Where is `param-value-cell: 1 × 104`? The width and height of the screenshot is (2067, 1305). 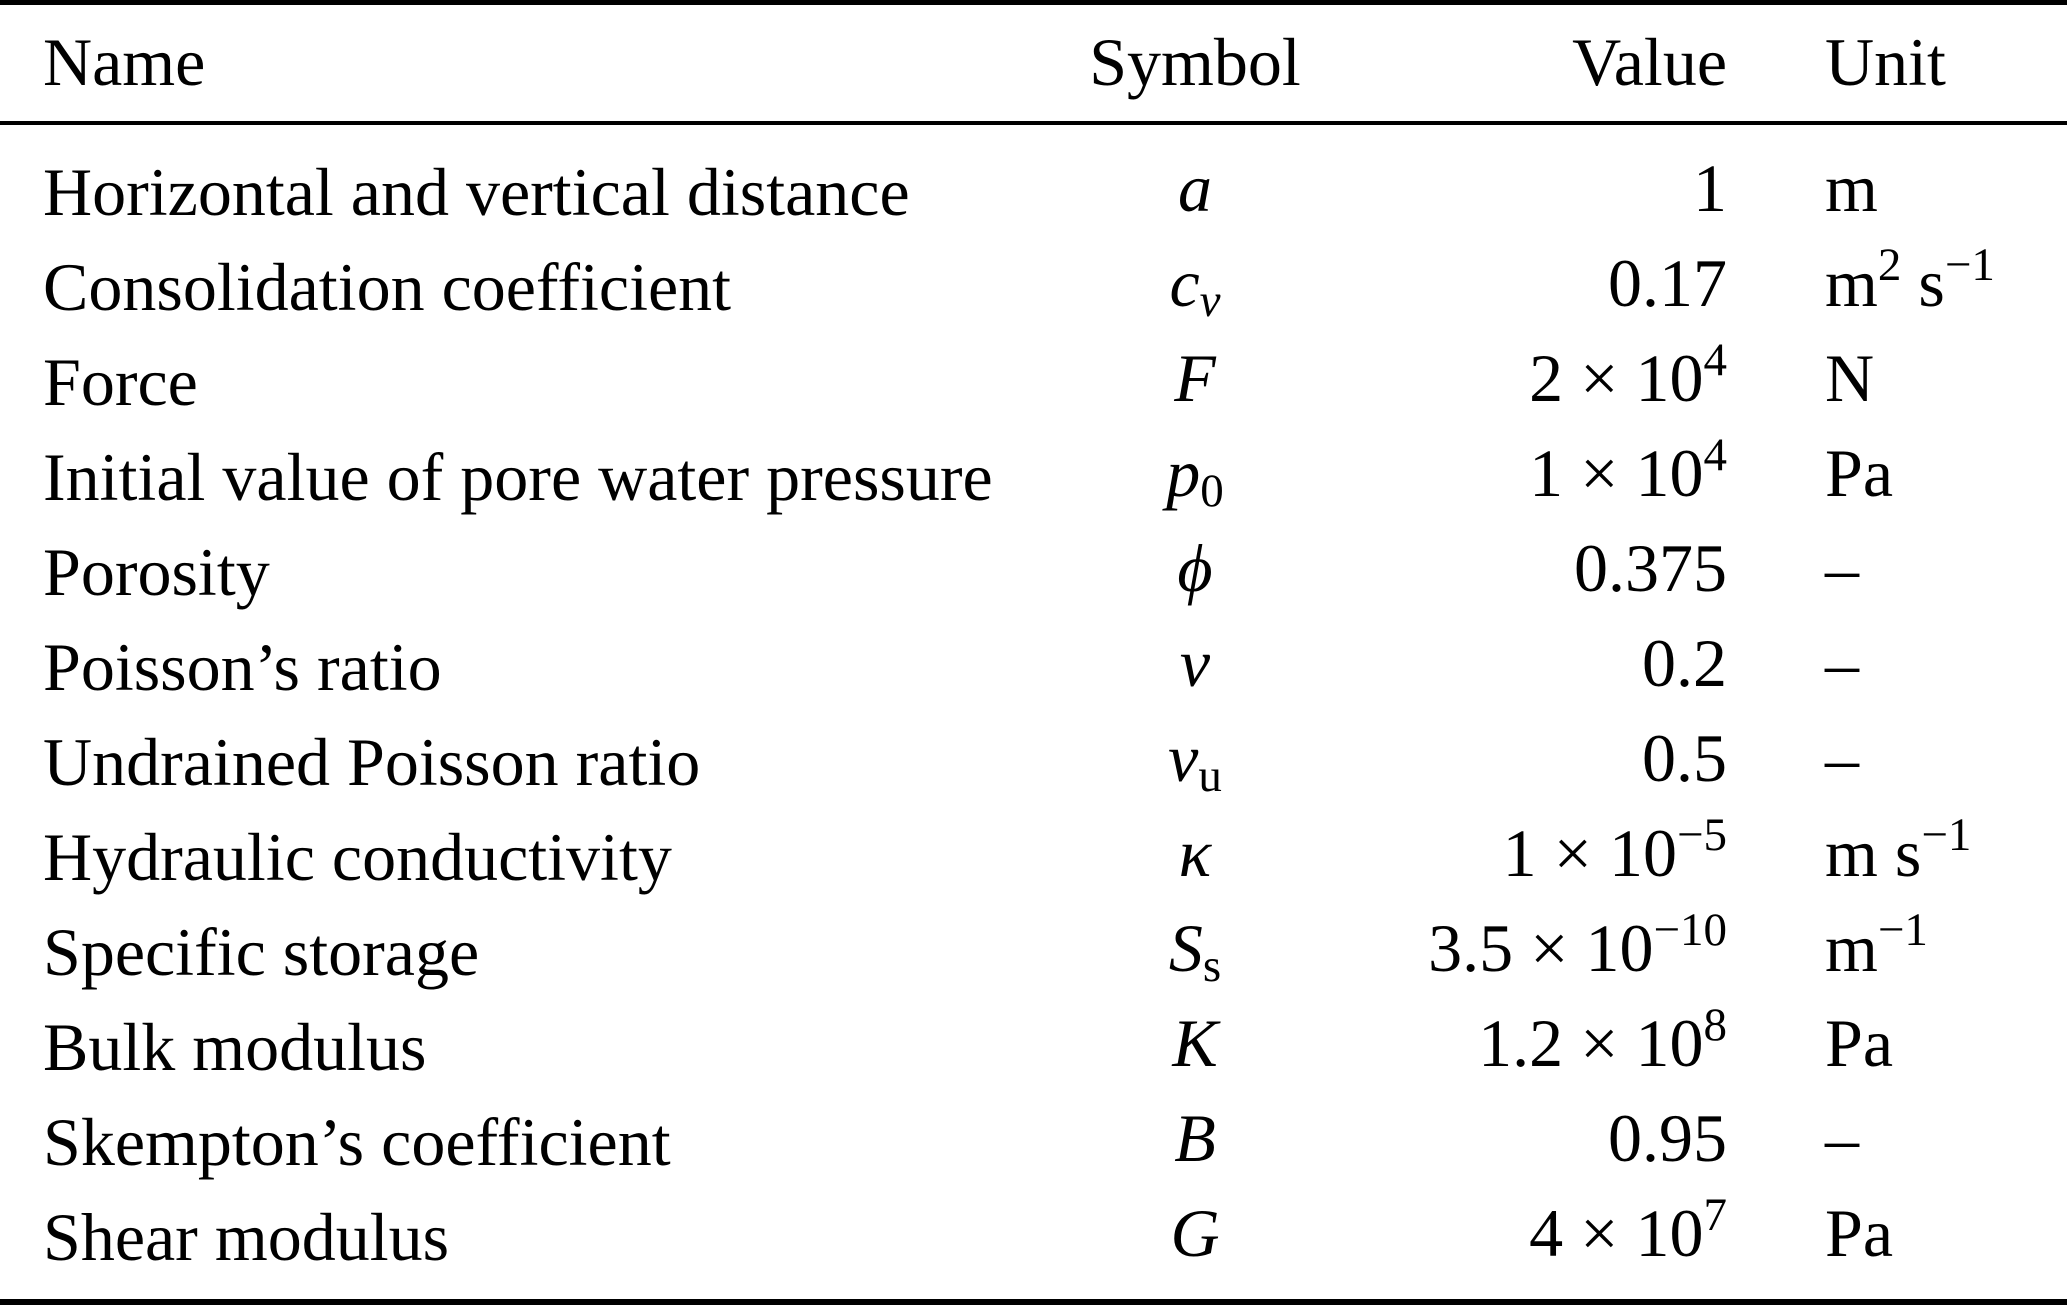 param-value-cell: 1 × 104 is located at coordinates (1539, 476).